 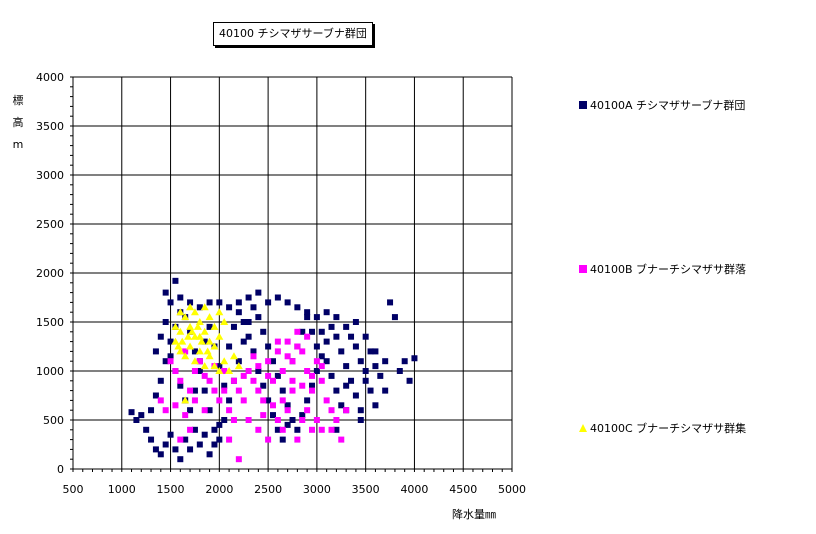 What do you see at coordinates (366, 489) in the screenshot?
I see `x-tick-label: 3500` at bounding box center [366, 489].